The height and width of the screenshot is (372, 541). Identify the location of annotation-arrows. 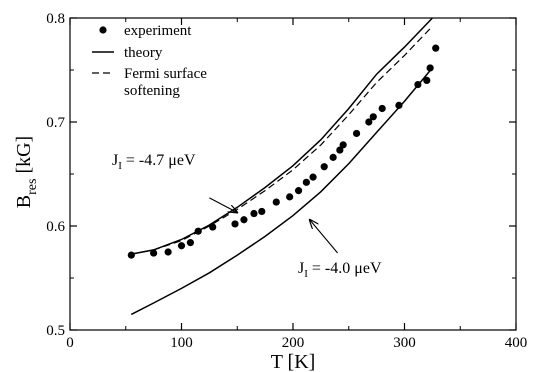
(274, 225).